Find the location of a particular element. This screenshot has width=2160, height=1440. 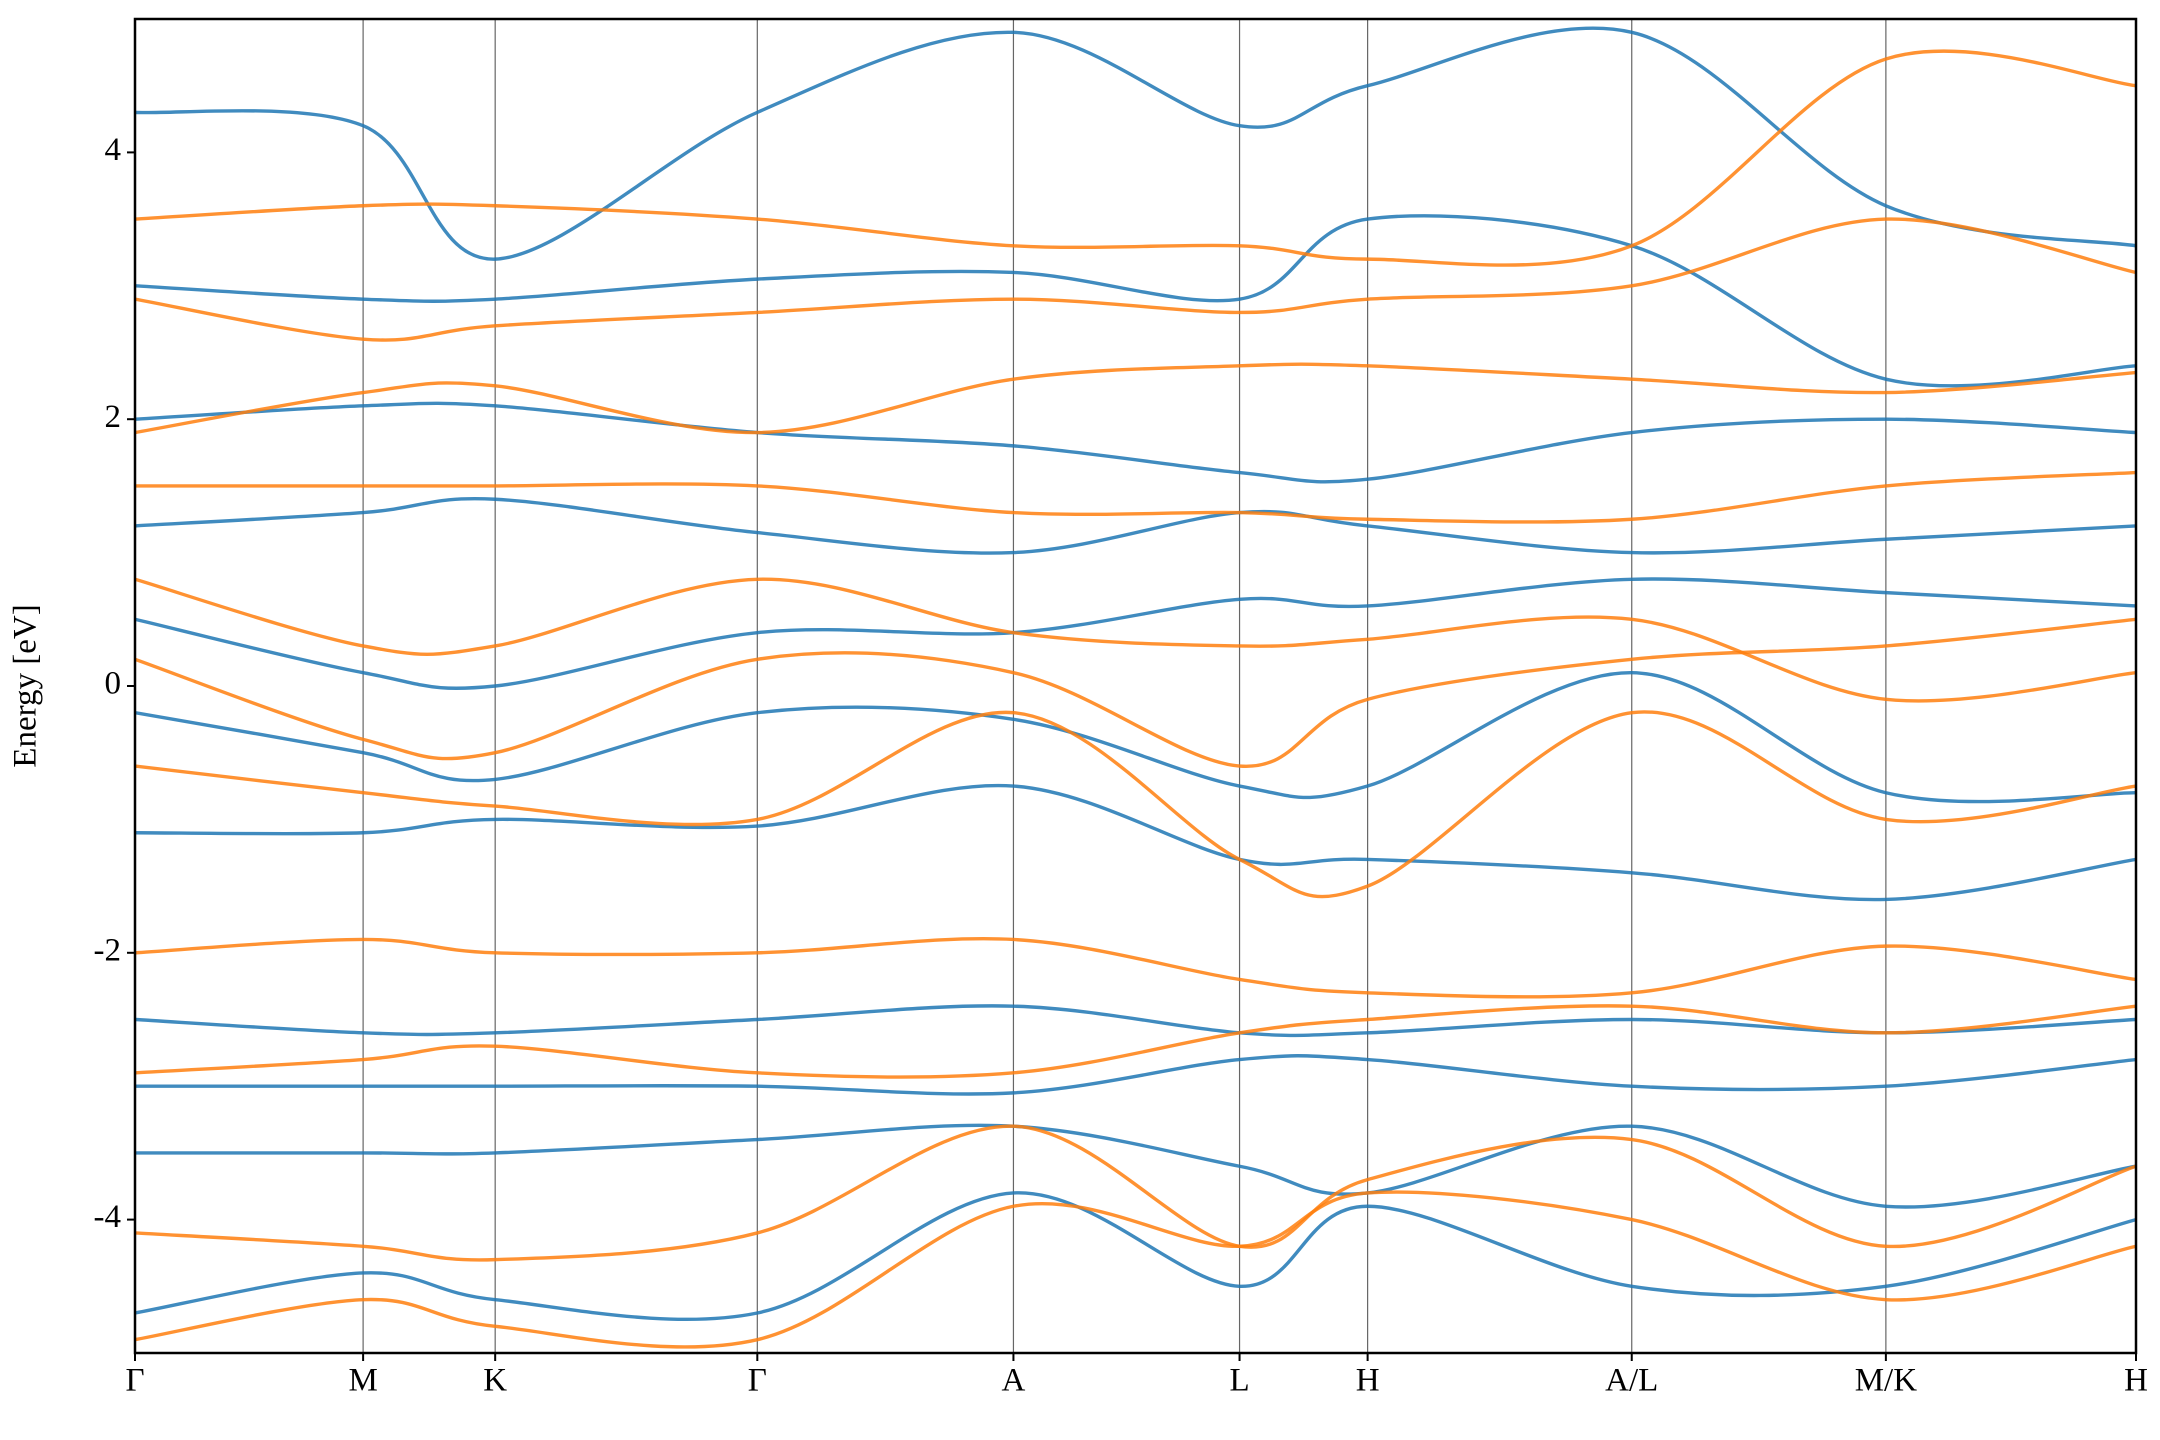

x-tick-label: M is located at coordinates (362, 1381).